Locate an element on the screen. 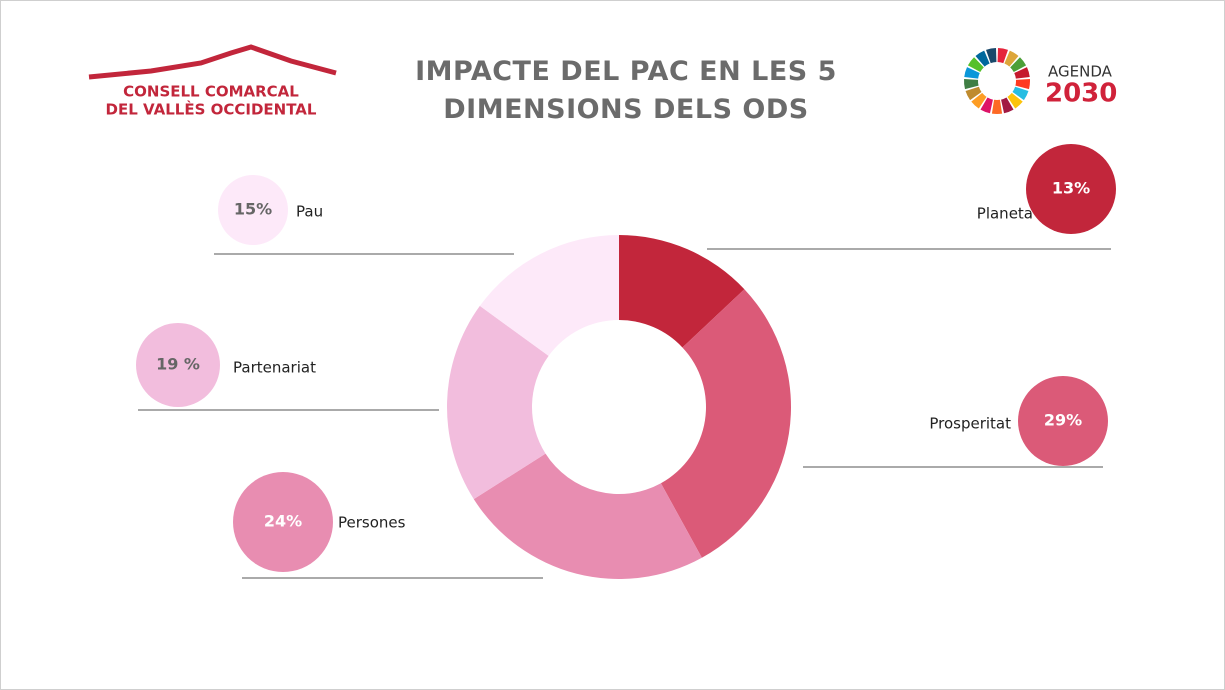 Image resolution: width=1225 pixels, height=690 pixels. logo-text: DEL VALLÈS OCCIDENTAL is located at coordinates (211, 109).